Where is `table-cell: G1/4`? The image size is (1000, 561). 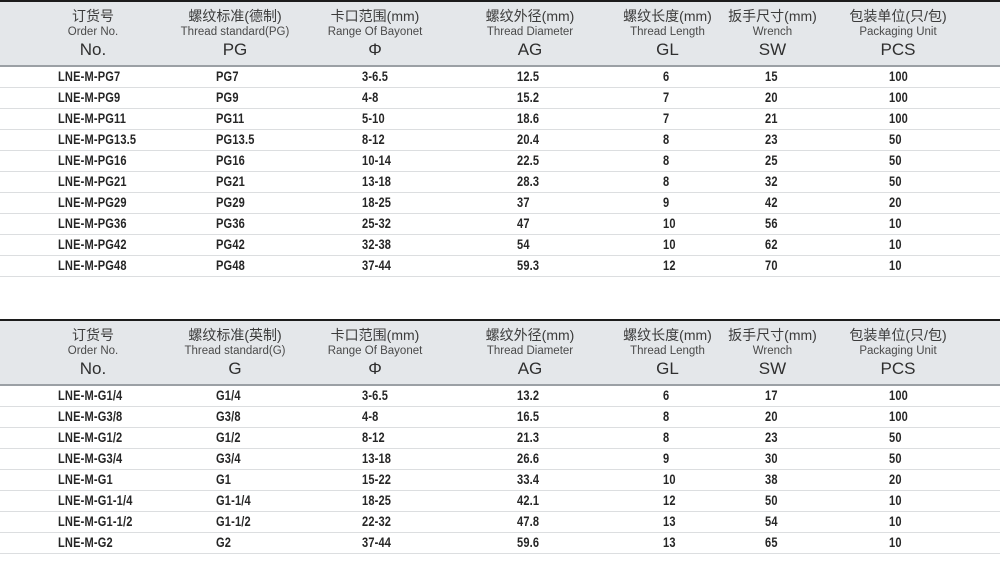
table-cell: G1/4 is located at coordinates (235, 396).